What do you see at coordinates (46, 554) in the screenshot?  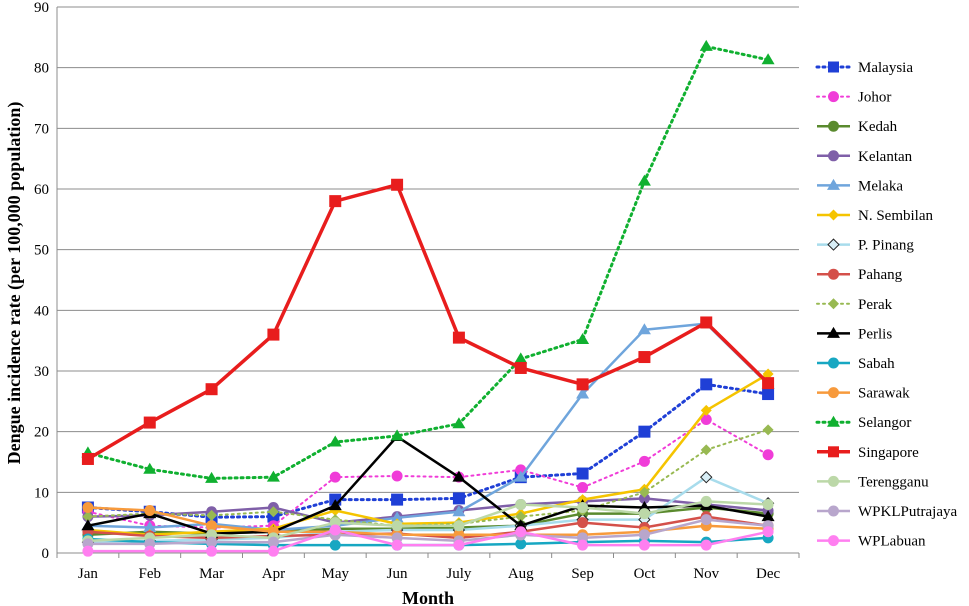 I see `y-tick-label: 0` at bounding box center [46, 554].